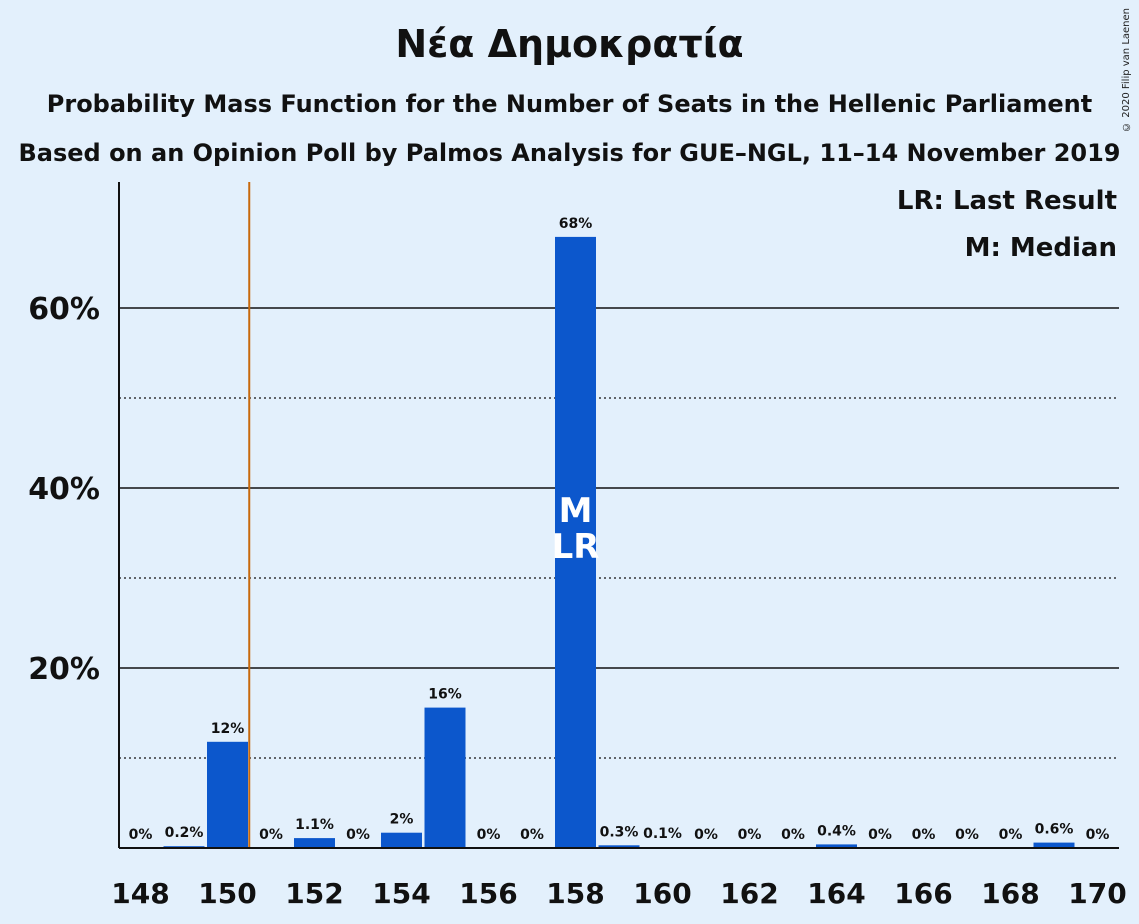 Image resolution: width=1139 pixels, height=924 pixels. I want to click on data-label: 1.1%, so click(314, 825).